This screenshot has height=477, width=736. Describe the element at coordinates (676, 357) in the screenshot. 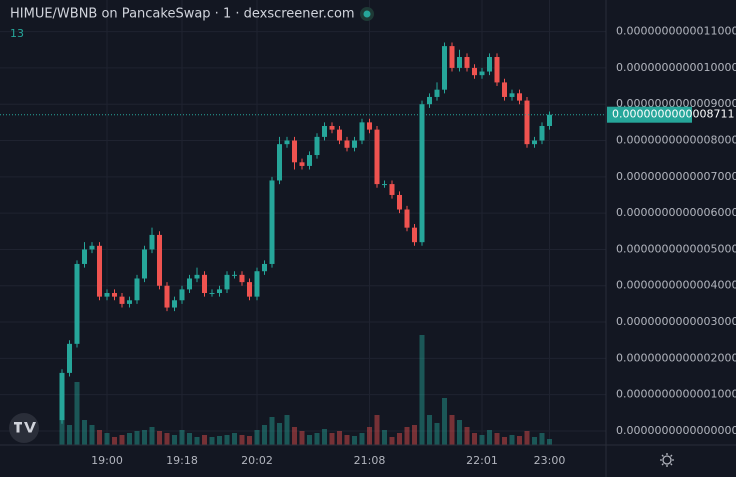

I see `y-tick-label: 0.0000000000002000` at that location.